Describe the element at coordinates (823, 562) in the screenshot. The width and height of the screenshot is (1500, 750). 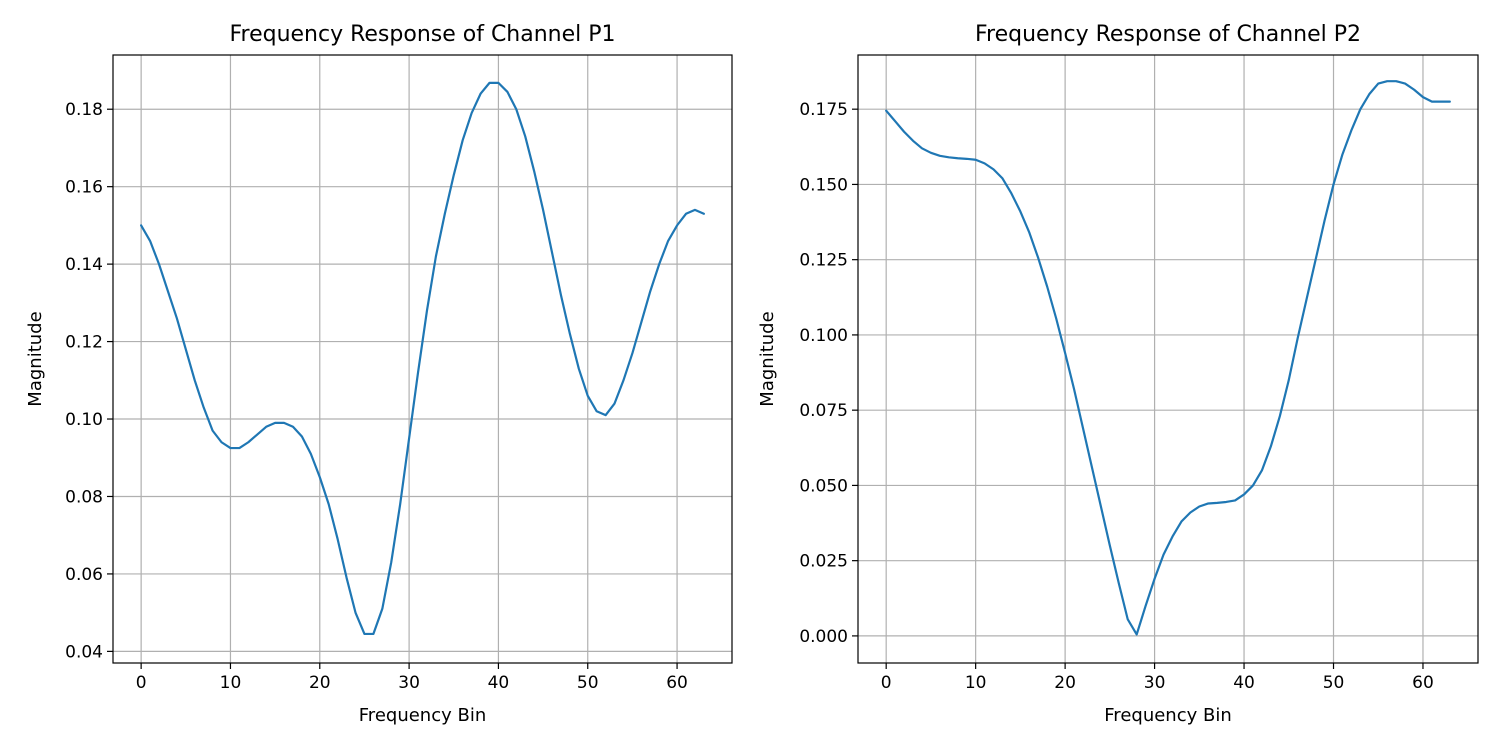
I see `y-tick-label: 0.025` at that location.